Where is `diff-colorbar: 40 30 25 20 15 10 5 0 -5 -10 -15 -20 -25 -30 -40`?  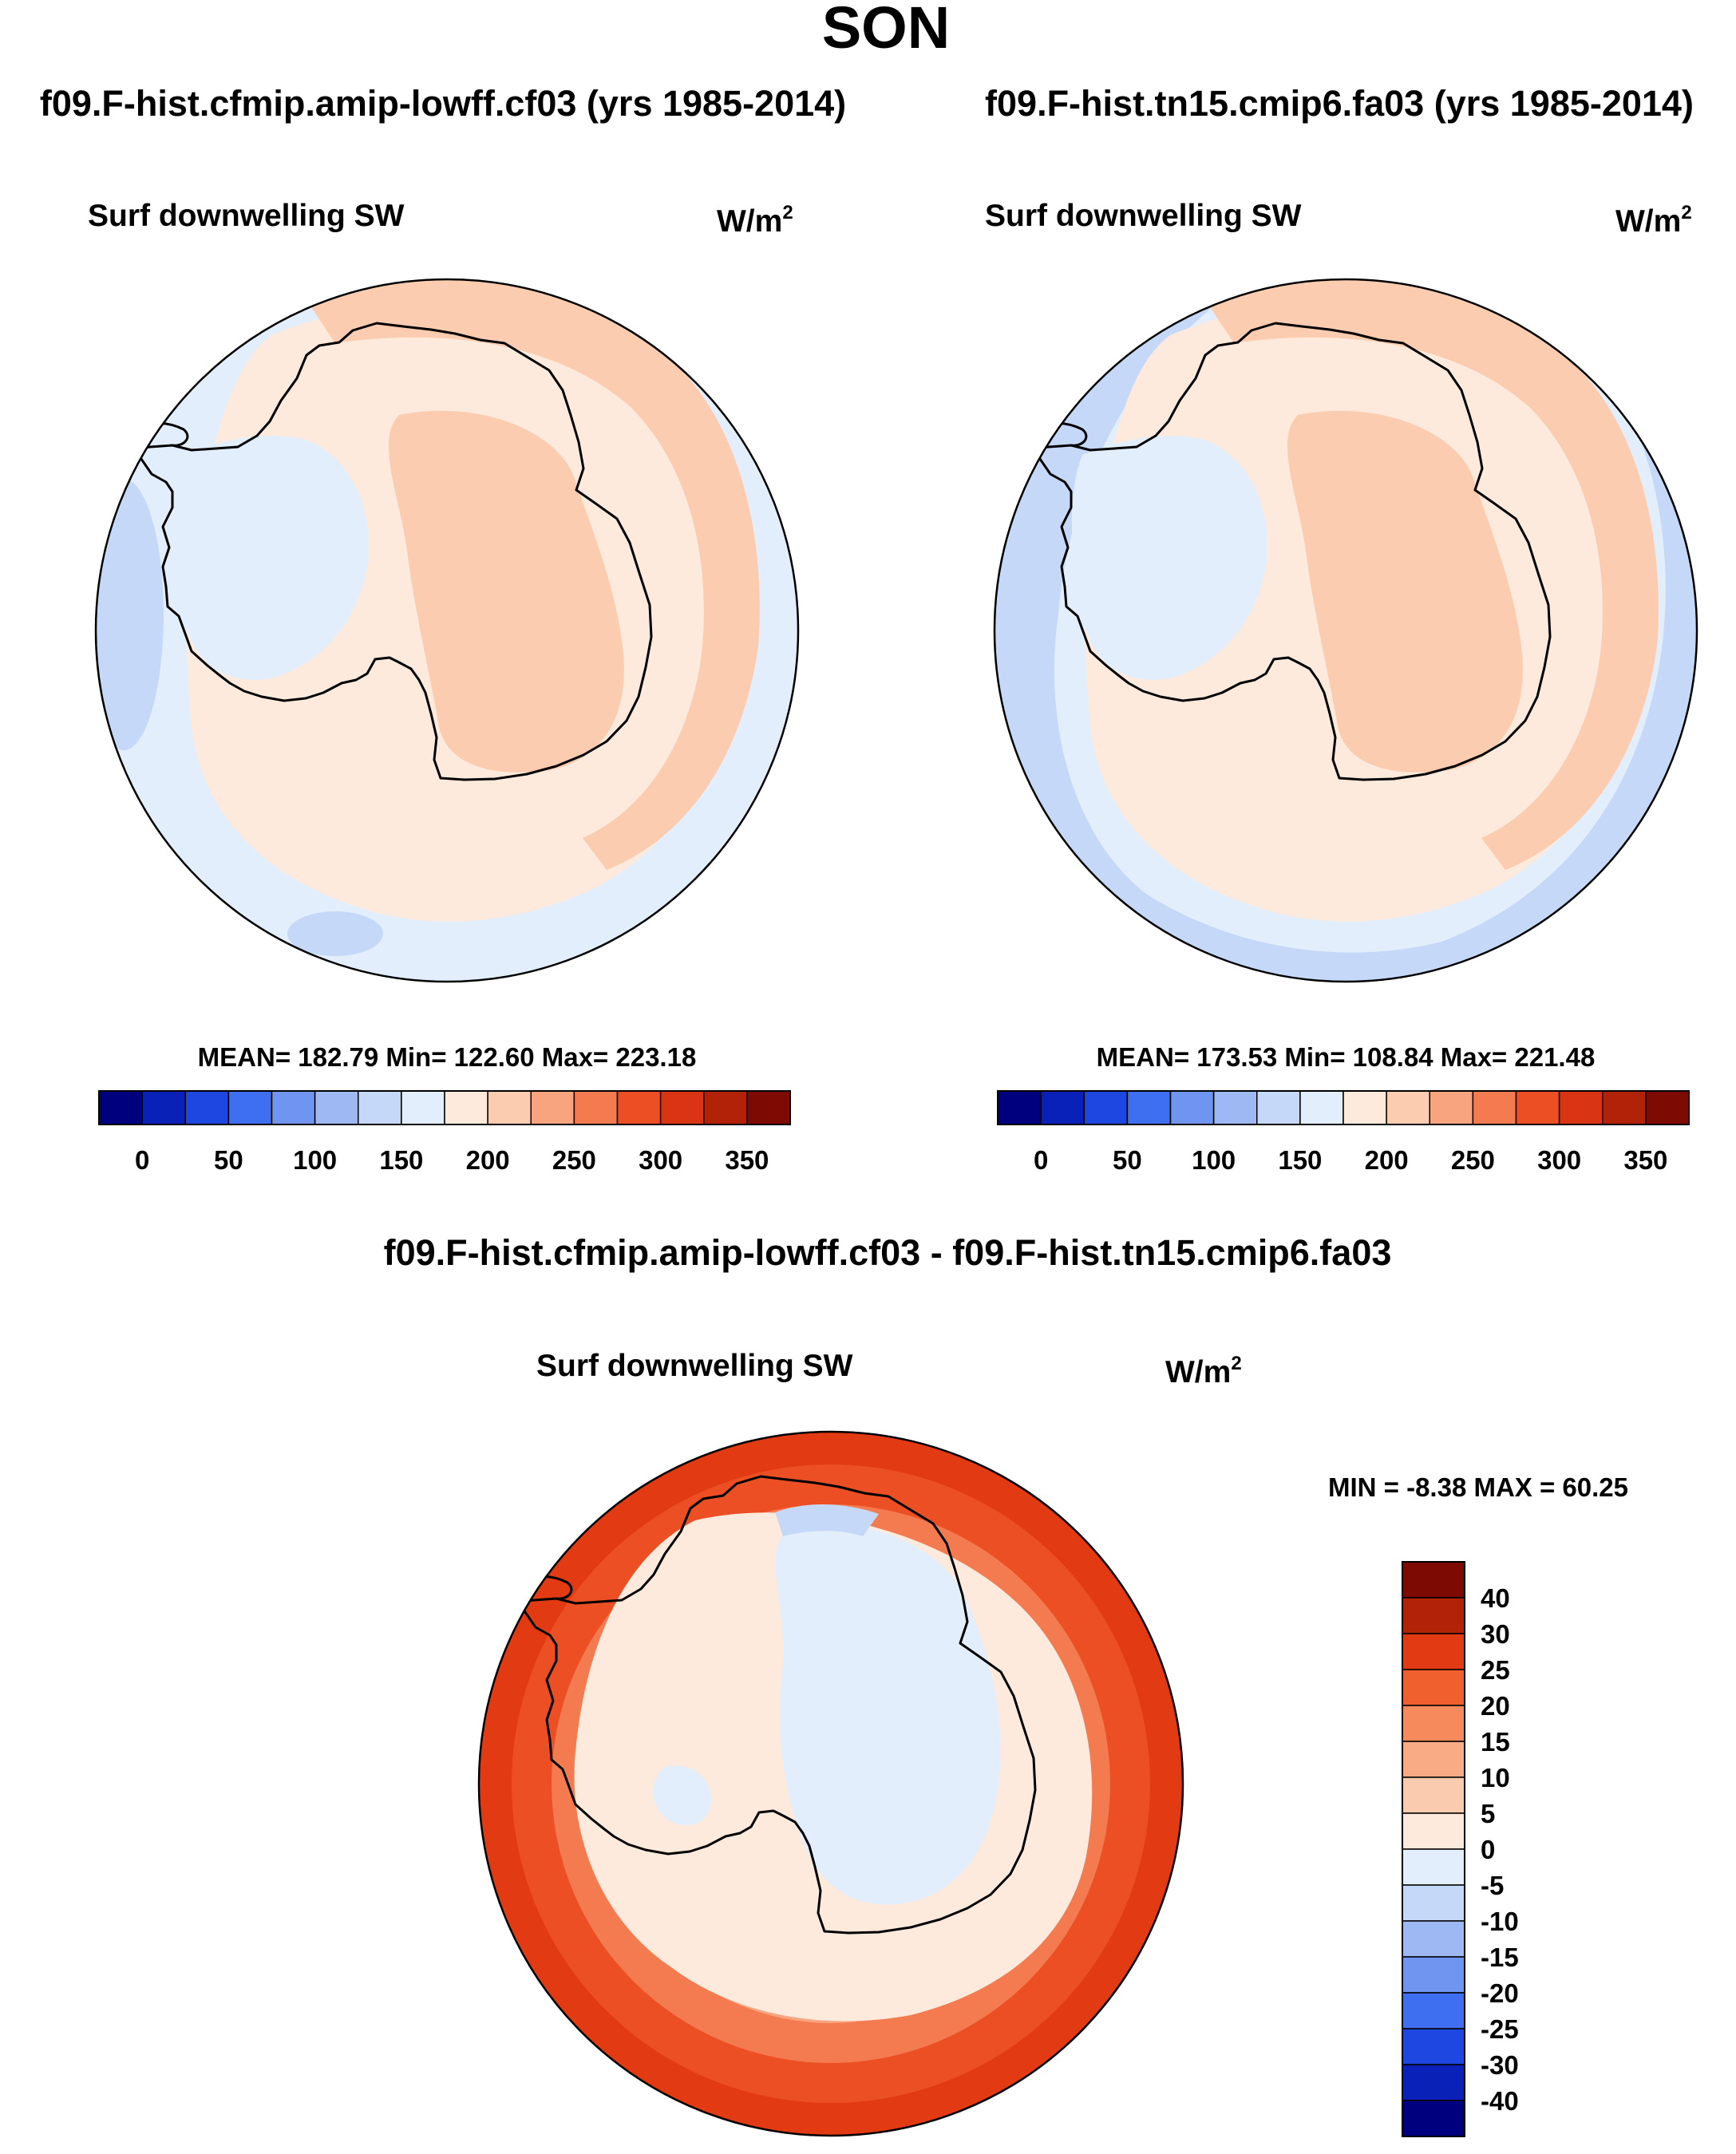
diff-colorbar: 40 30 25 20 15 10 5 0 -5 -10 -15 -20 -25 -30 -40 is located at coordinates (1460, 1849).